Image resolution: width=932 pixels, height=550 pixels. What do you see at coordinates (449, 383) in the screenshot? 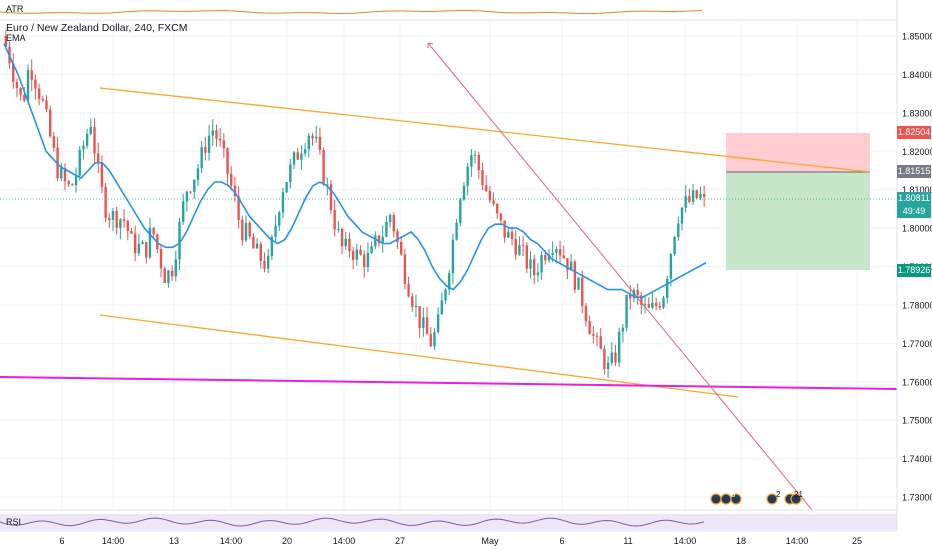
I see `support-line` at bounding box center [449, 383].